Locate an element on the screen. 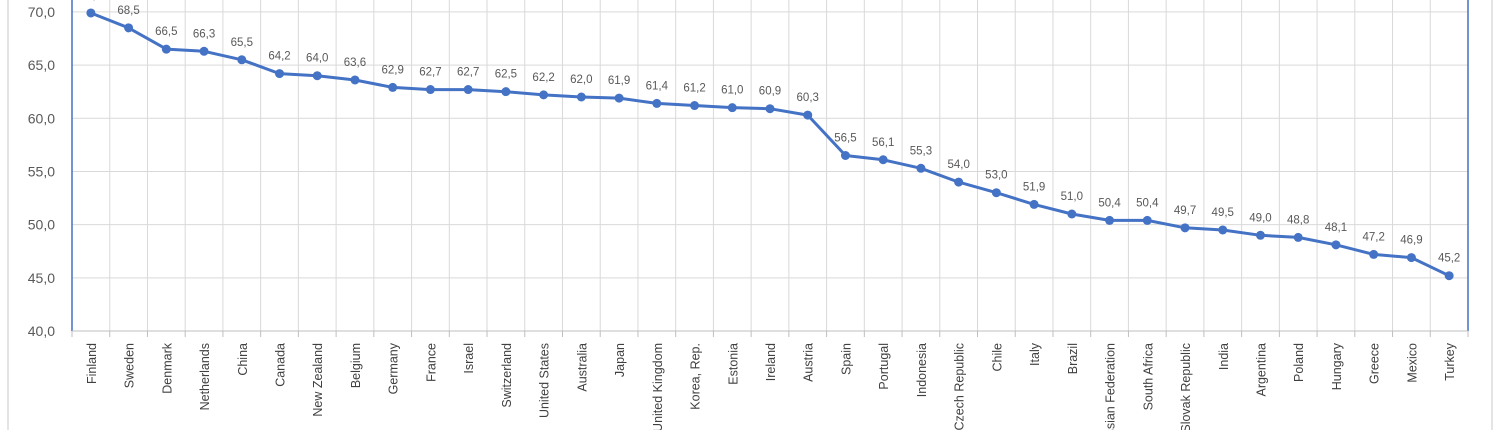 The width and height of the screenshot is (1500, 435). data-label: 48,8 is located at coordinates (1298, 220).